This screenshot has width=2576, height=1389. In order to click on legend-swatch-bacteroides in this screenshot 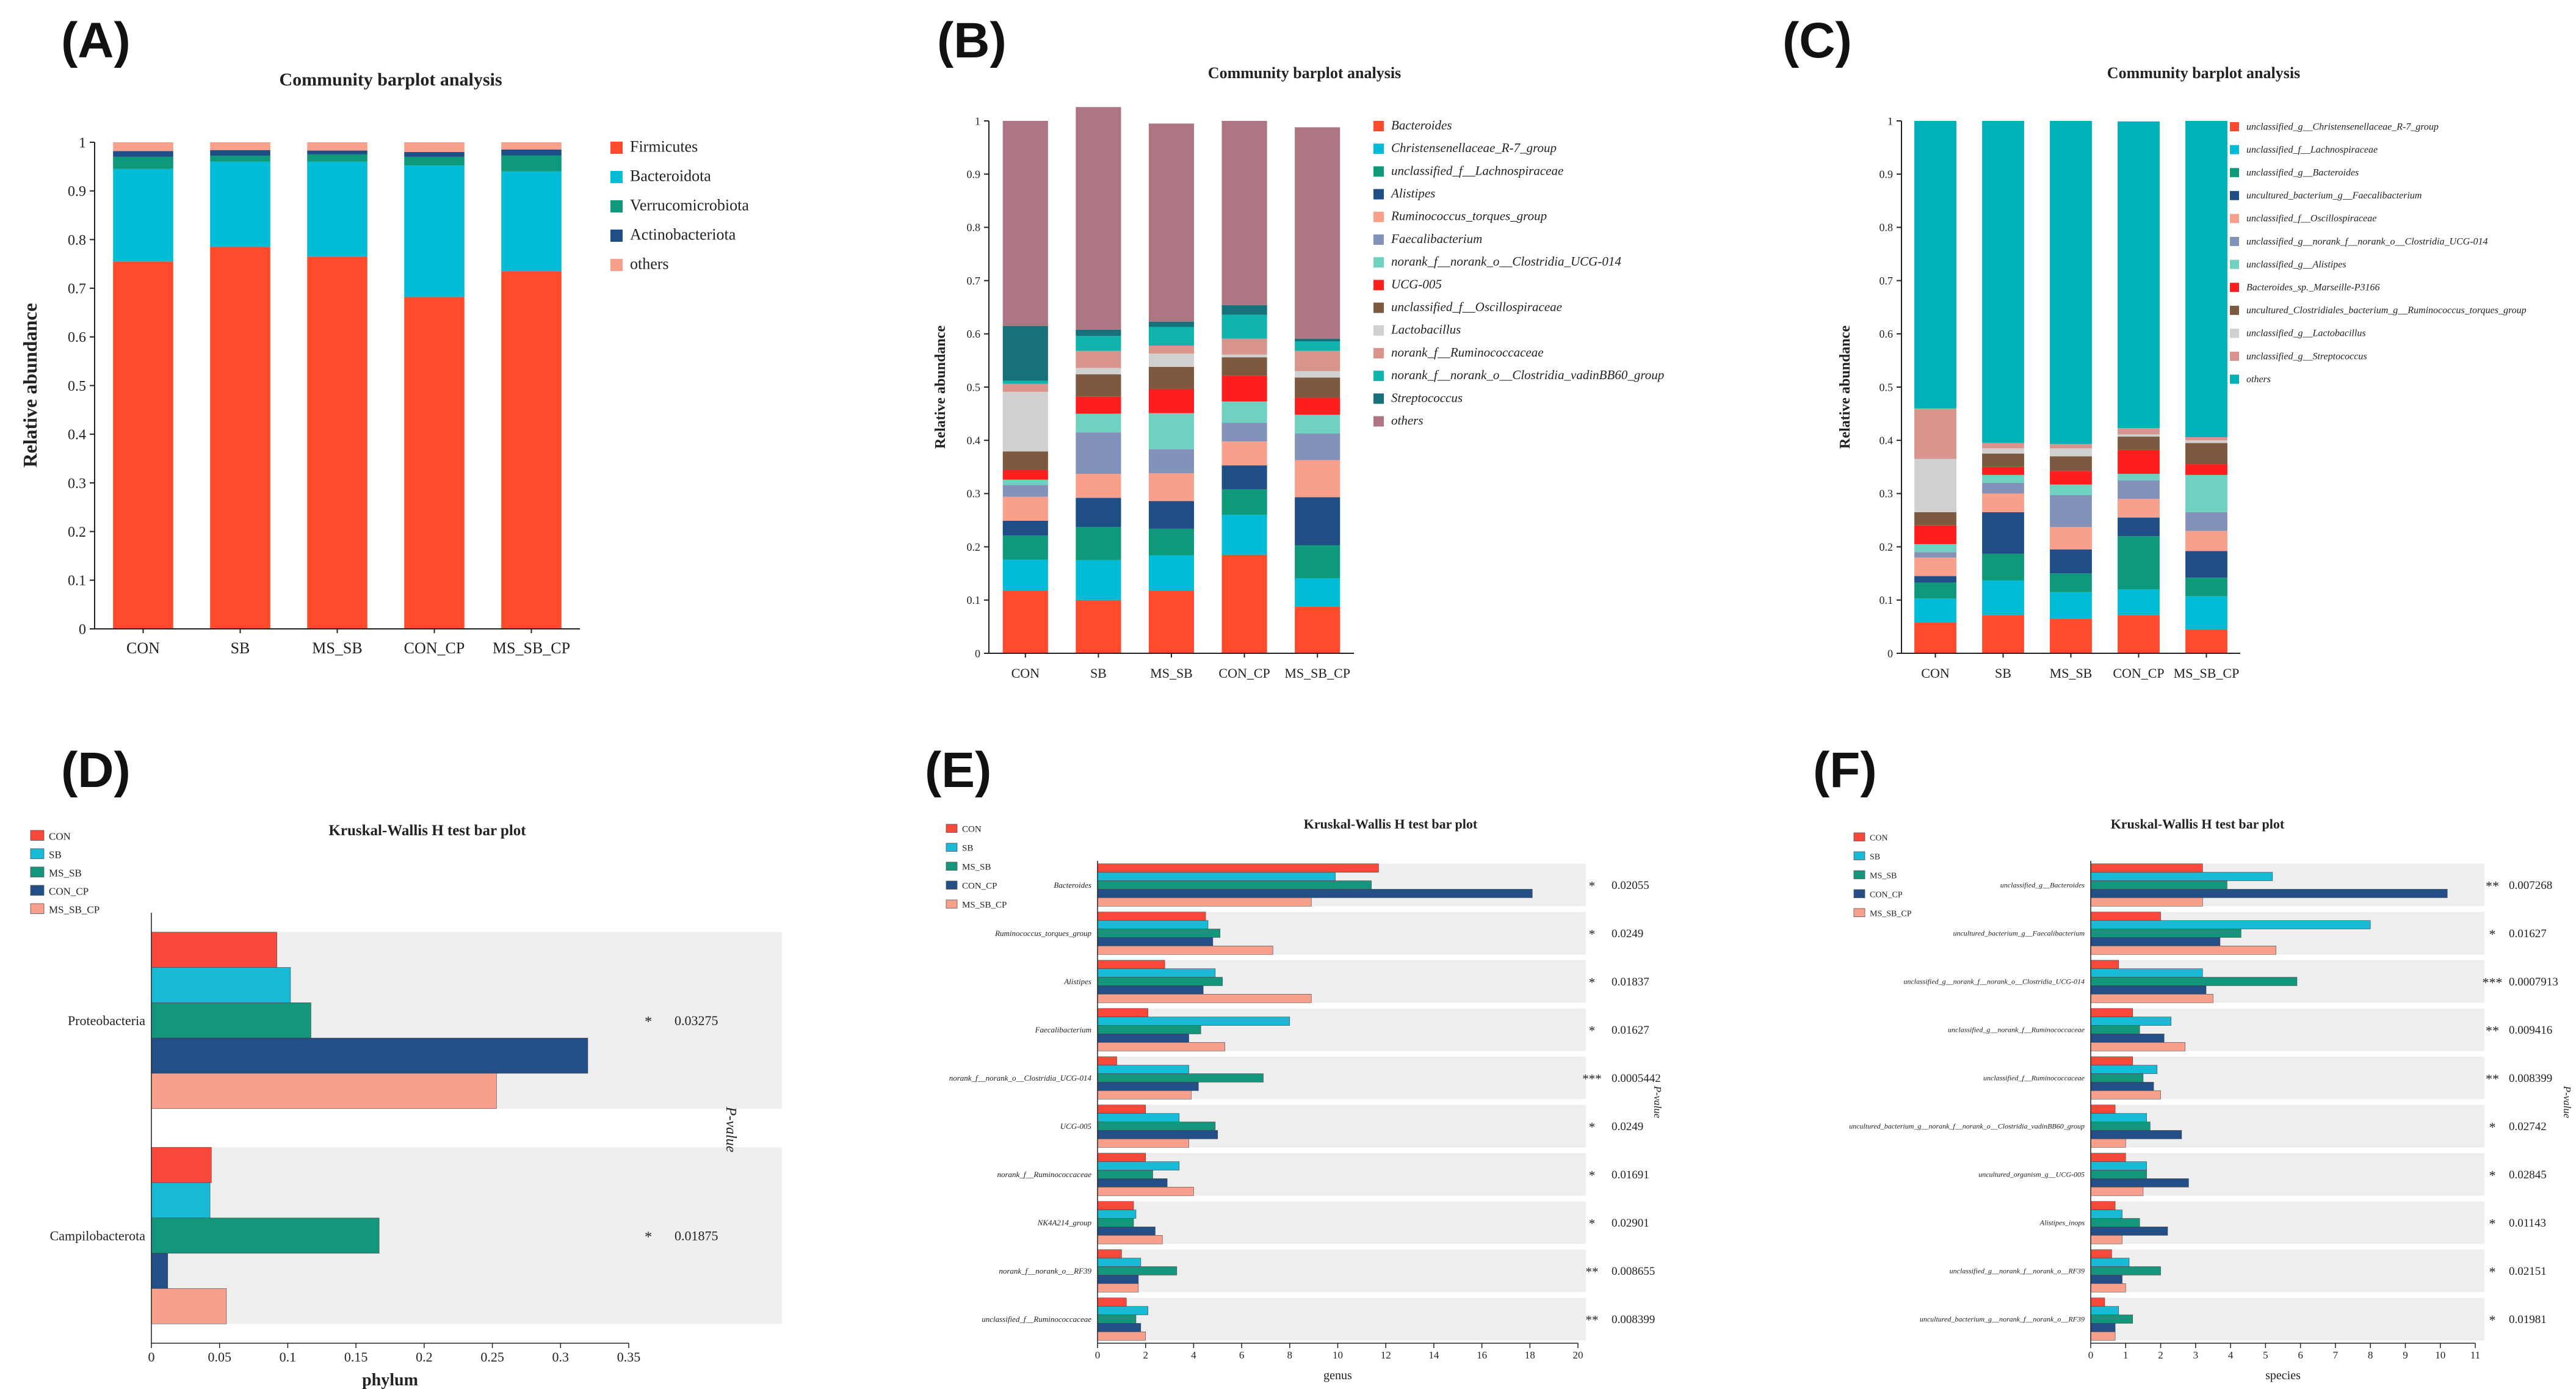, I will do `click(1378, 126)`.